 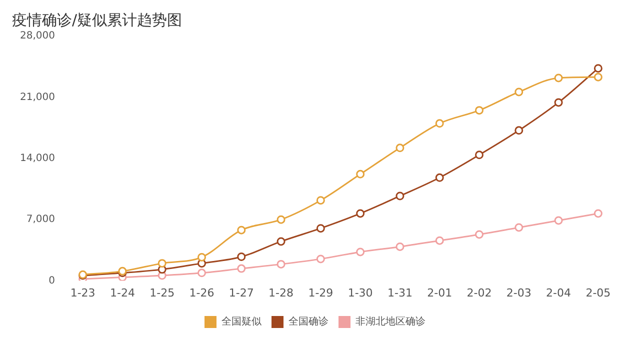 What do you see at coordinates (519, 293) in the screenshot?
I see `x-tick-label: 2-03` at bounding box center [519, 293].